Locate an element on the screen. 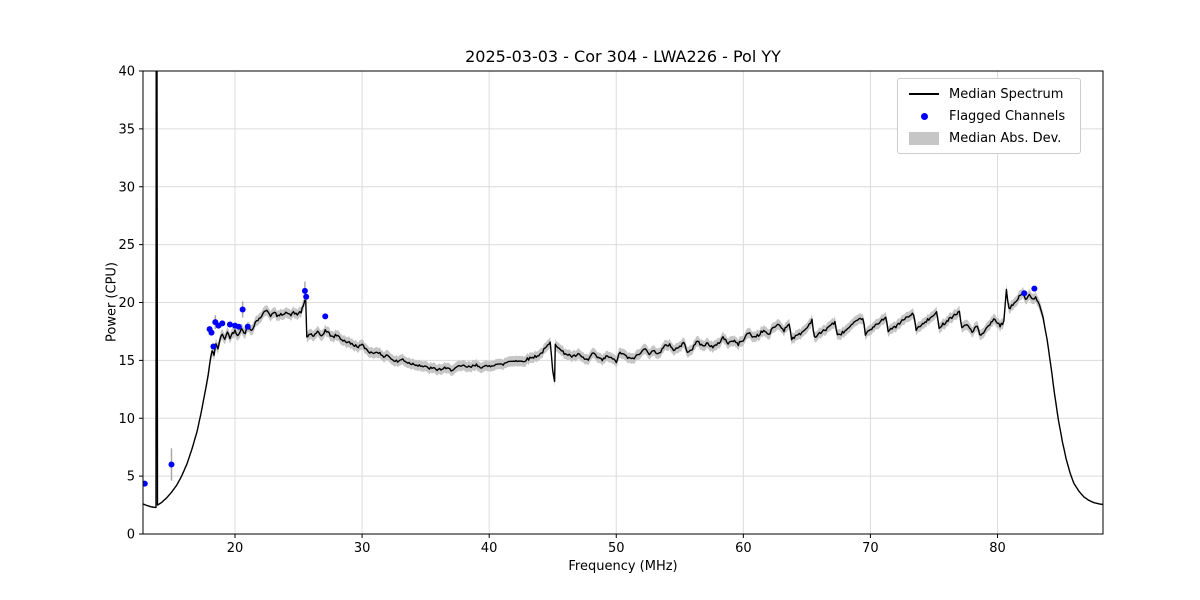 The image size is (1200, 600). legend-label-median-abs-dev: Median Abs. Dev. is located at coordinates (1005, 138).